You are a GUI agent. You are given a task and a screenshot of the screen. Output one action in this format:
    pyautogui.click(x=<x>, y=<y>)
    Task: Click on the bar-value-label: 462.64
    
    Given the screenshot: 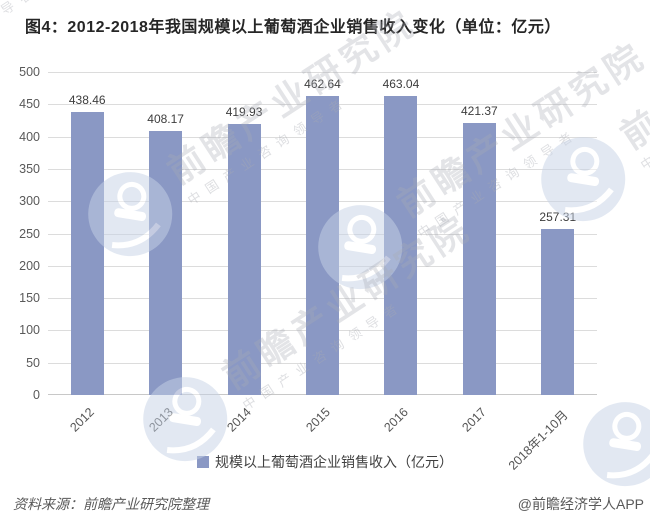 What is the action you would take?
    pyautogui.click(x=322, y=84)
    